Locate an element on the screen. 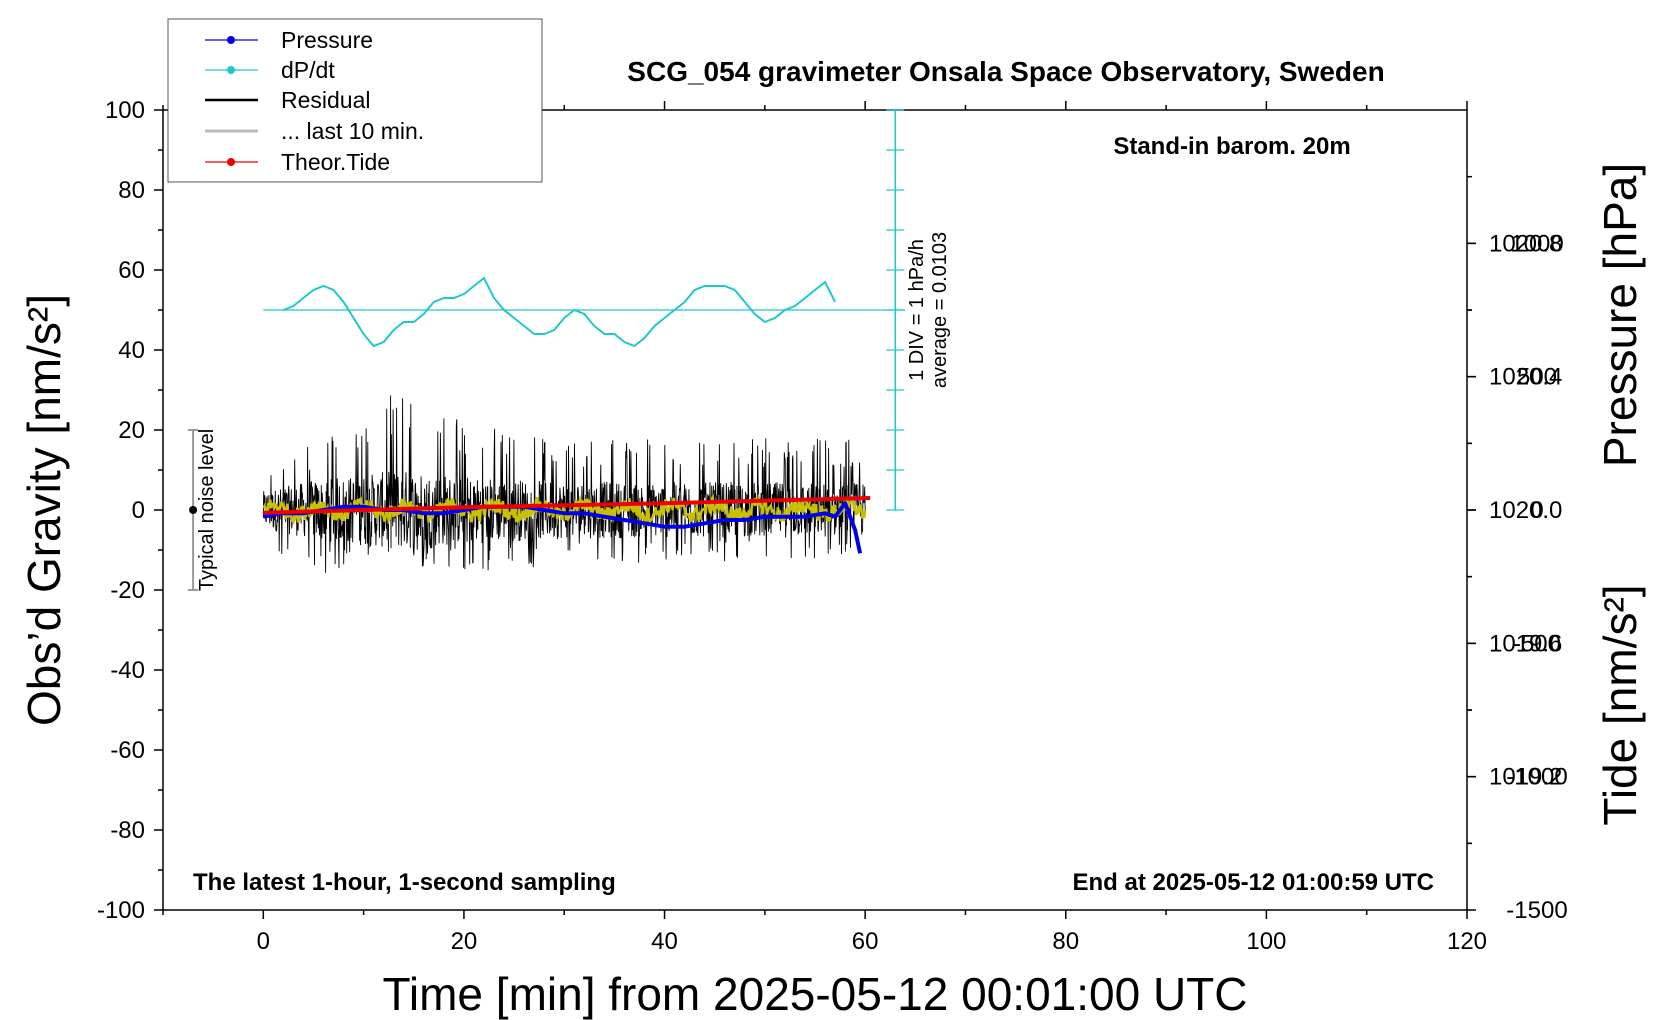 The height and width of the screenshot is (1020, 1660). tide-tick-label: 1000 is located at coordinates (1536, 243).